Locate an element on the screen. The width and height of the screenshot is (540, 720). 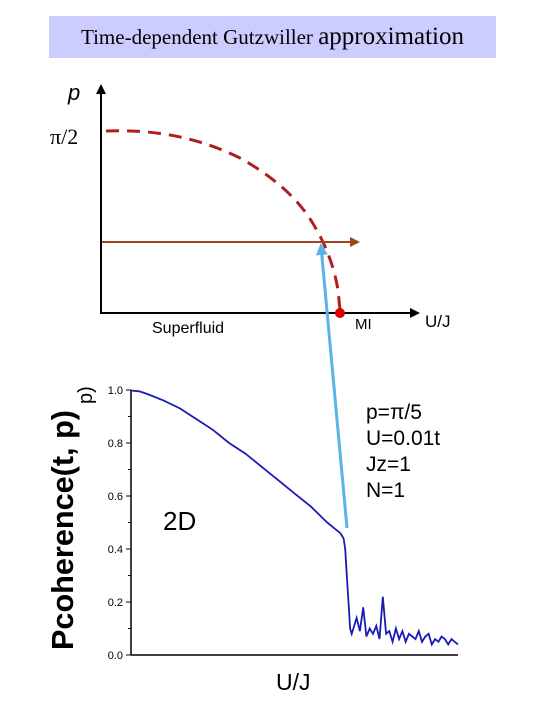
y-tick-label: 0.2 is located at coordinates (115, 603).